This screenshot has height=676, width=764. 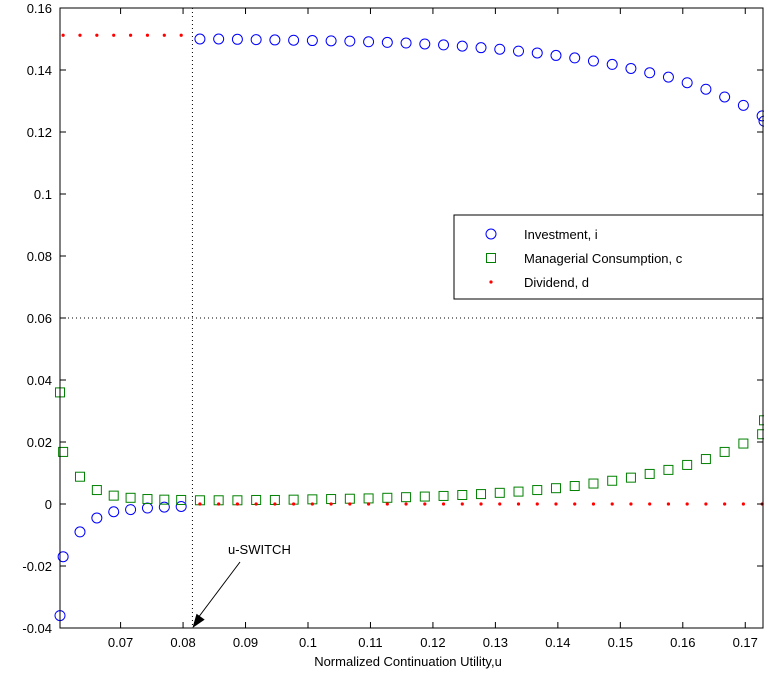 What do you see at coordinates (120, 642) in the screenshot?
I see `x-tick-label: 0.07` at bounding box center [120, 642].